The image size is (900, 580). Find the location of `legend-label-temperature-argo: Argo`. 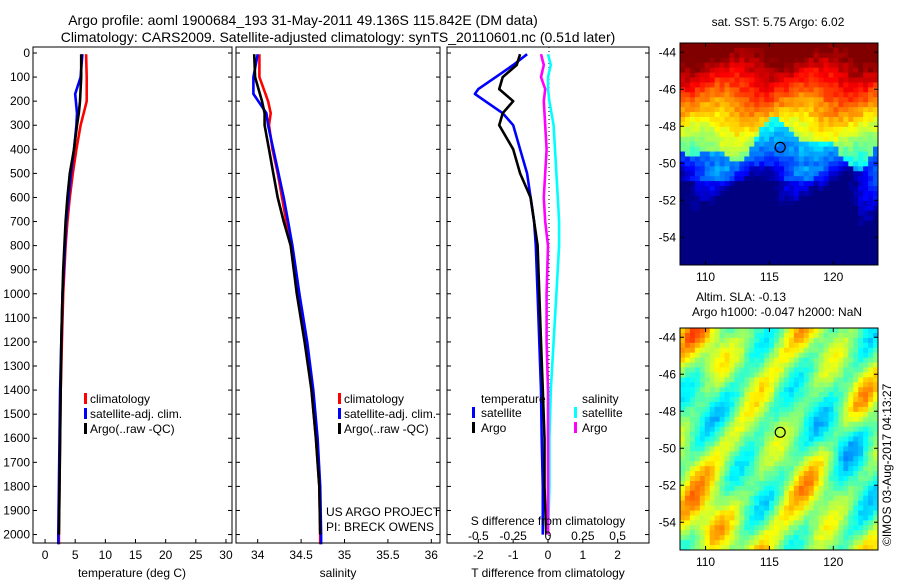

legend-label-temperature-argo: Argo is located at coordinates (494, 428).